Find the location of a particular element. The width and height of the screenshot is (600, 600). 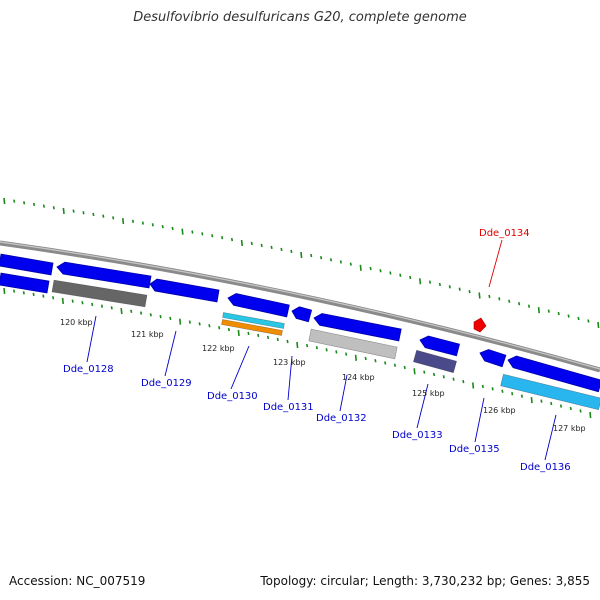

kbp-label: 127 kbp is located at coordinates (569, 428).